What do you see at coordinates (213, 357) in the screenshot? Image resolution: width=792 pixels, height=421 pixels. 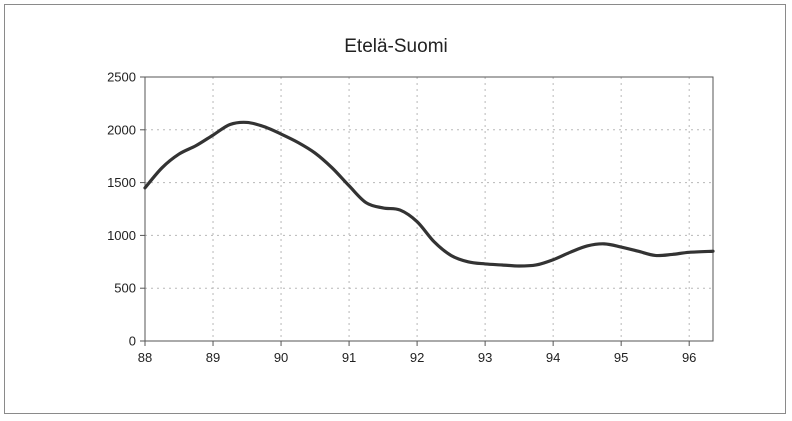 I see `x-tick-label: 89` at bounding box center [213, 357].